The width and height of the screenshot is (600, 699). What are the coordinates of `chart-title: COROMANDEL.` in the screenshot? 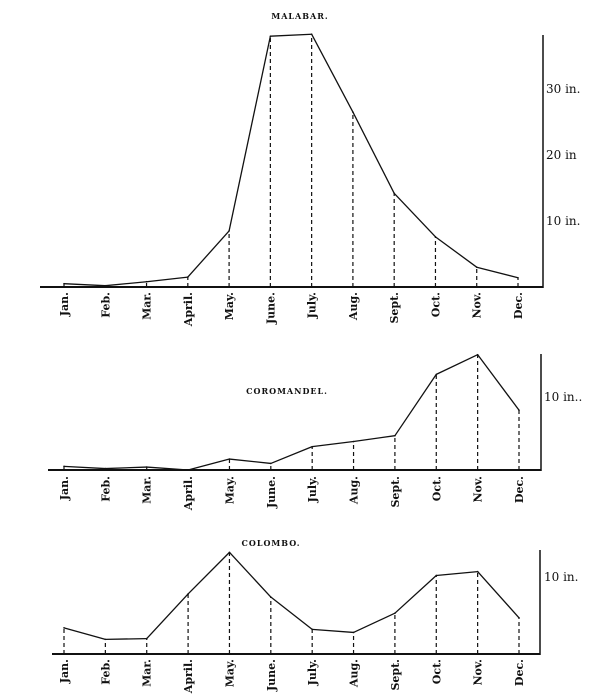 It's located at (287, 391).